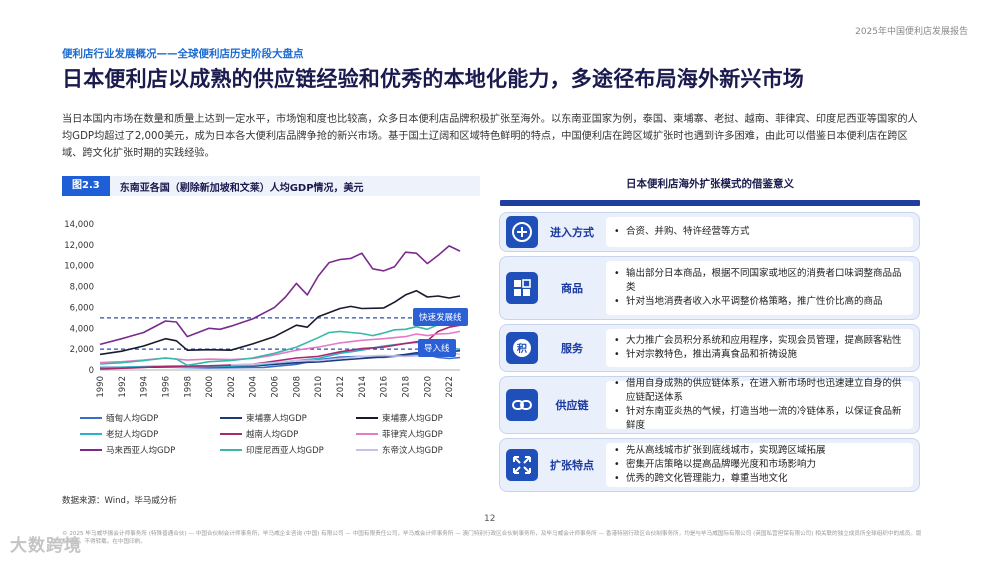 Image resolution: width=982 pixels, height=562 pixels. I want to click on chain-link-icon, so click(522, 405).